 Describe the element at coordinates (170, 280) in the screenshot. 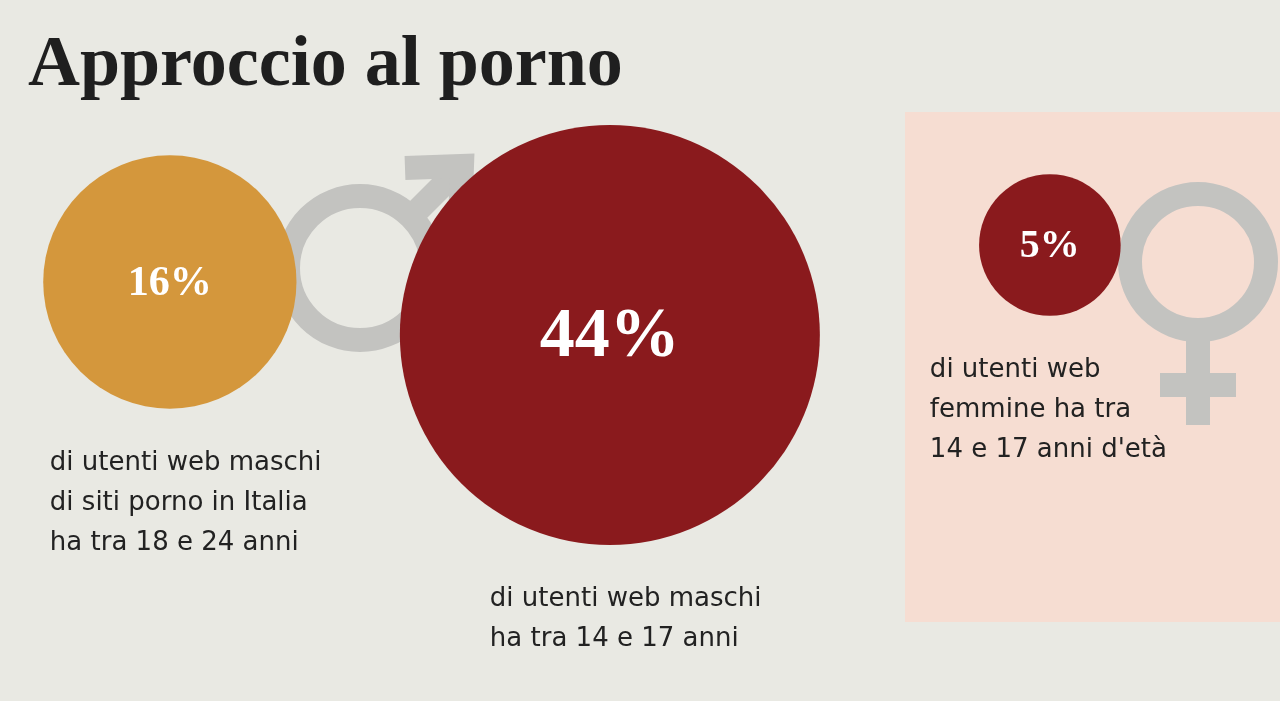

I see `data-label: 16%` at that location.